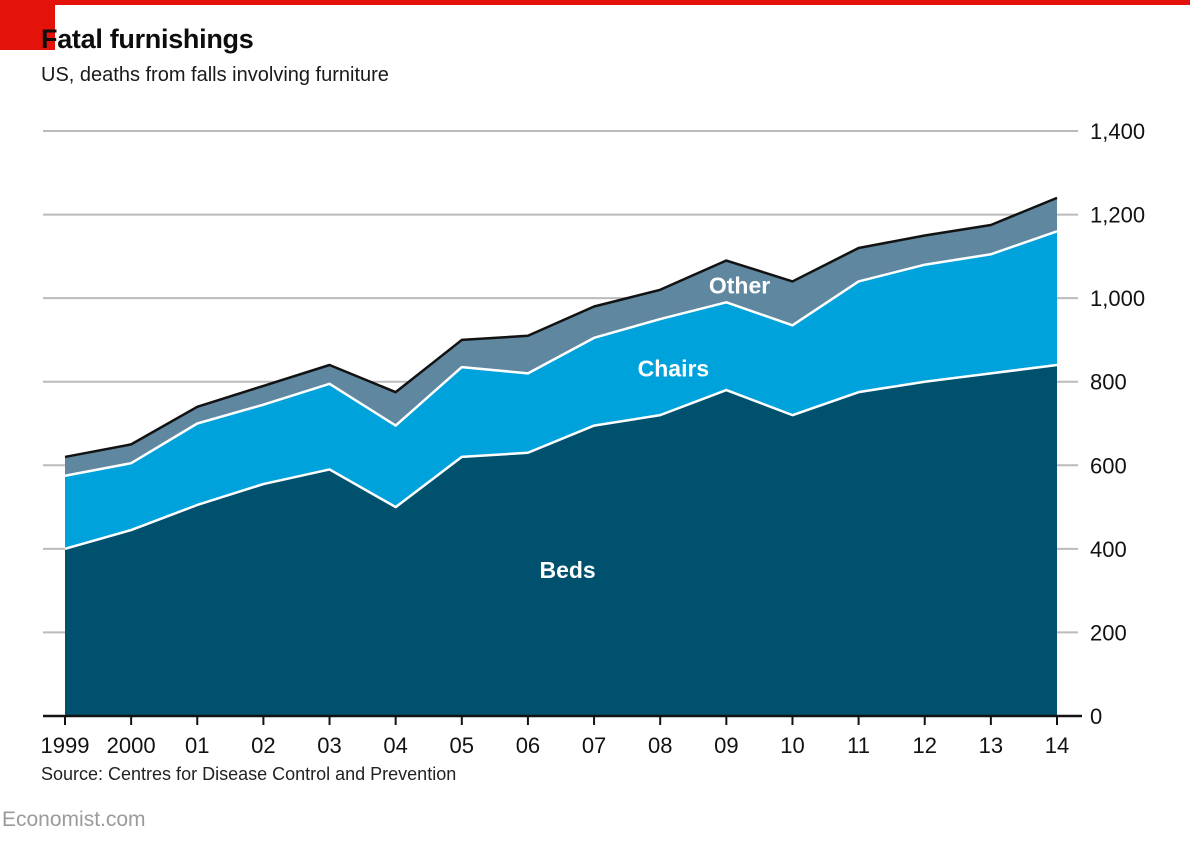 Image resolution: width=1190 pixels, height=842 pixels. I want to click on y-axis-tick-label: 1,400, so click(1117, 131).